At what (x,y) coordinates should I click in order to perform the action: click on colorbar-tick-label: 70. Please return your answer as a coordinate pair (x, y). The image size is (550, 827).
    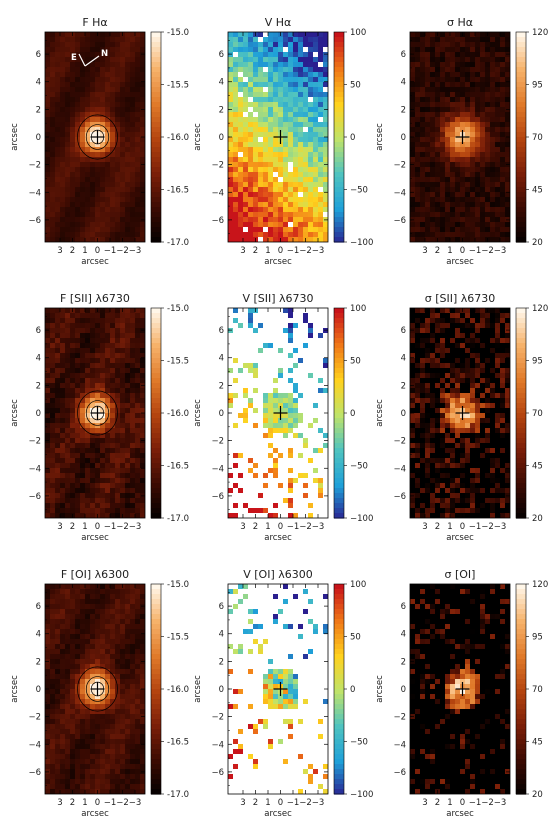
    Looking at the image, I should click on (537, 414).